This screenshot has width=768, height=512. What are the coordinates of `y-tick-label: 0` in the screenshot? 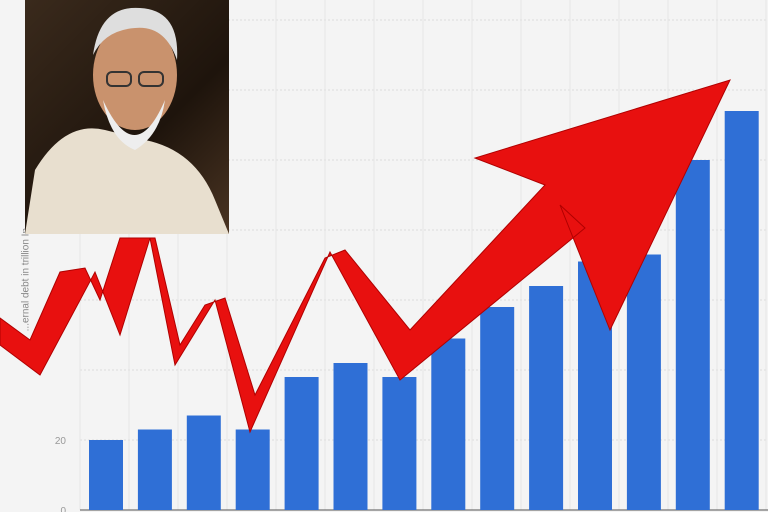 It's located at (63, 509).